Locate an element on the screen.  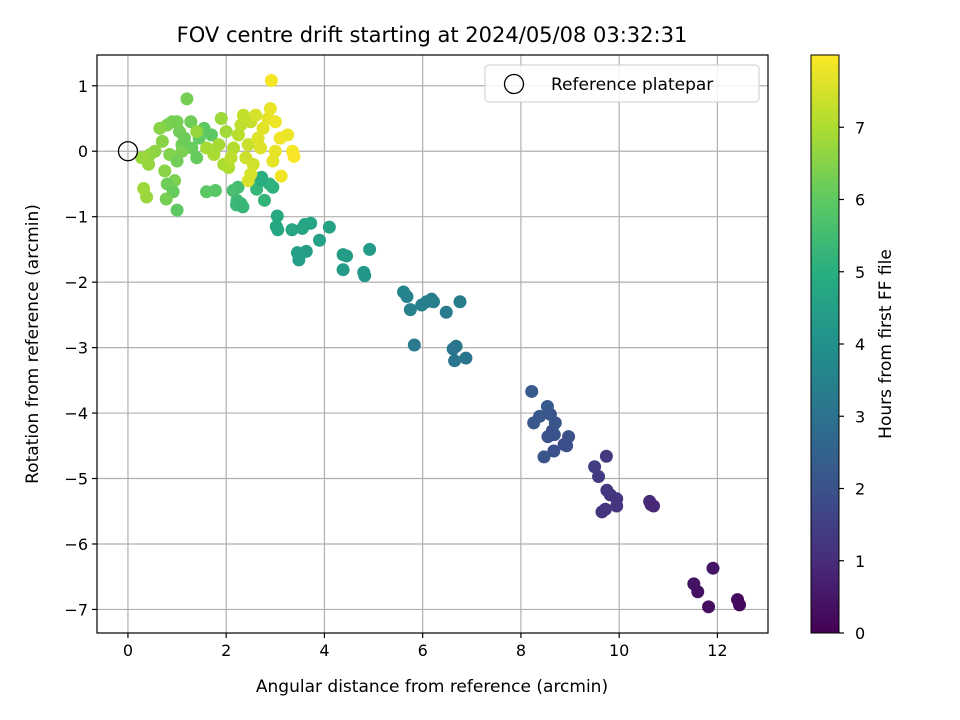
x-tick-label: 10 is located at coordinates (619, 650).